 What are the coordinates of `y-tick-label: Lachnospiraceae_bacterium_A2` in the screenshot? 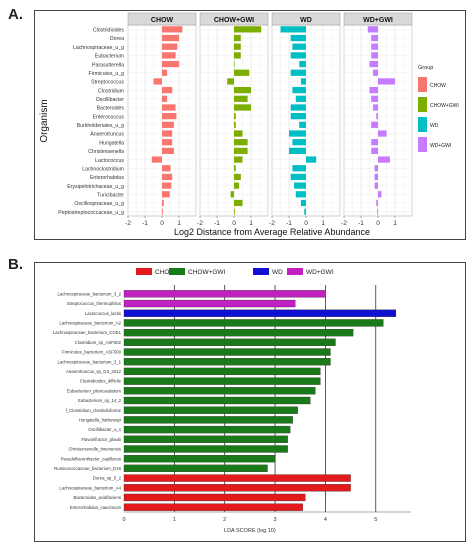 It's located at (90, 323).